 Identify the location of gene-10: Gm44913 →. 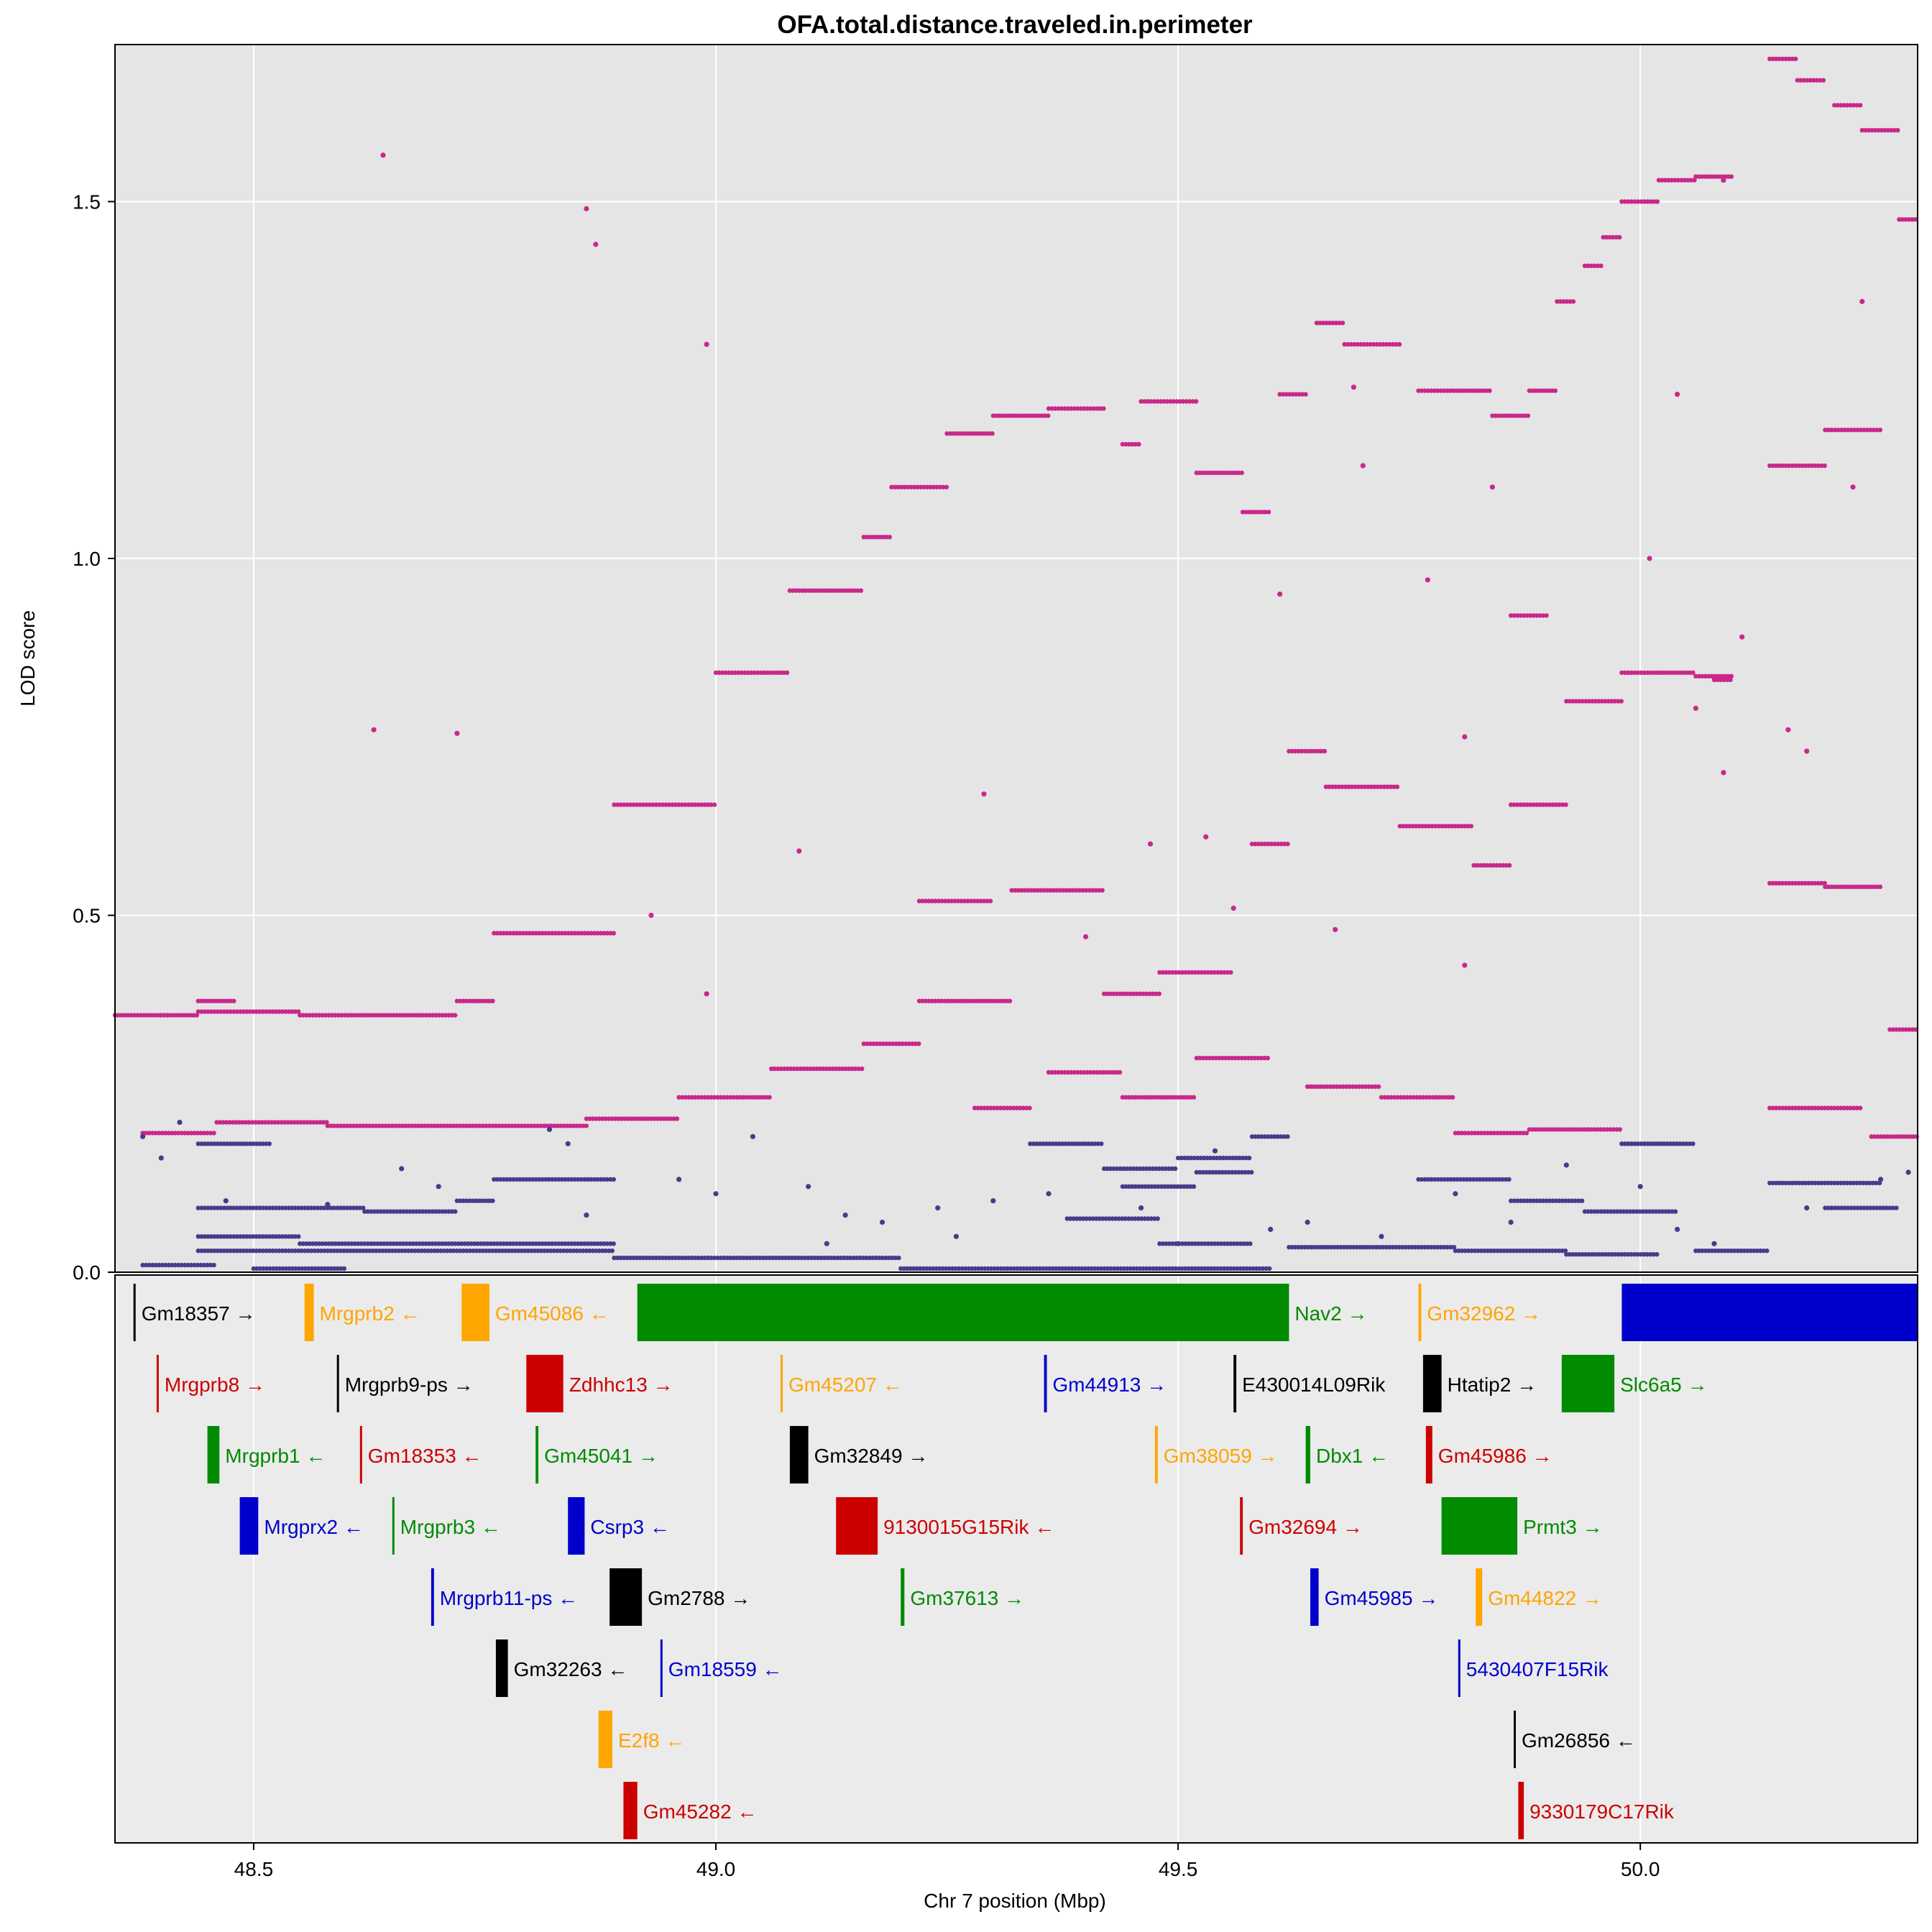
(1105, 1383).